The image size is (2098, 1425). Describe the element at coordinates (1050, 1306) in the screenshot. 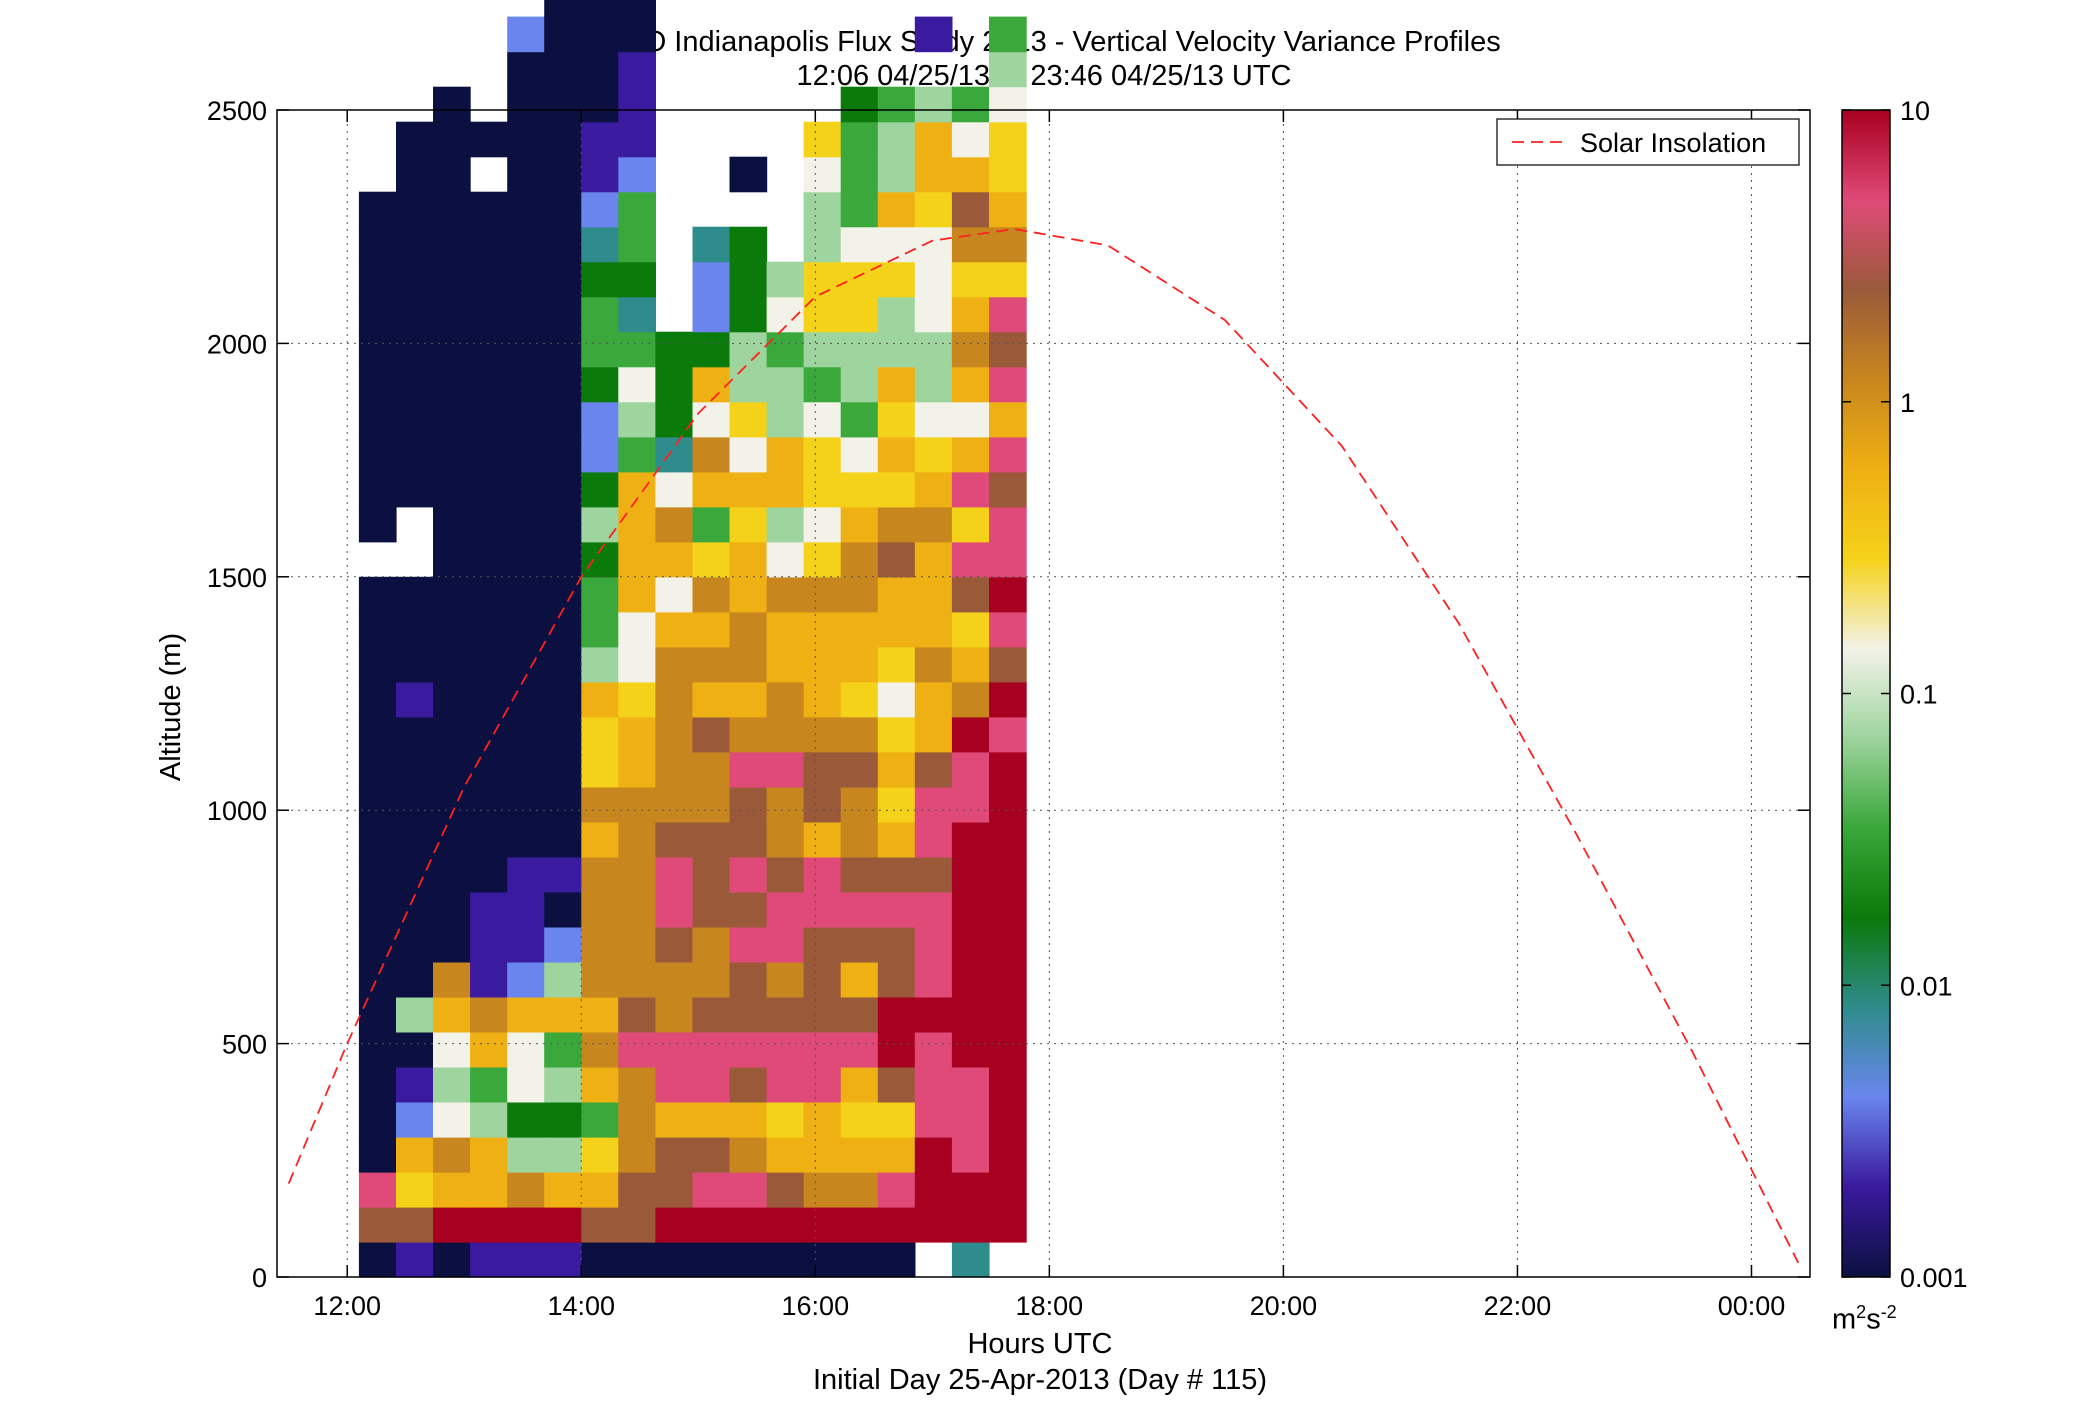

I see `x-tick-label: 18:00` at that location.